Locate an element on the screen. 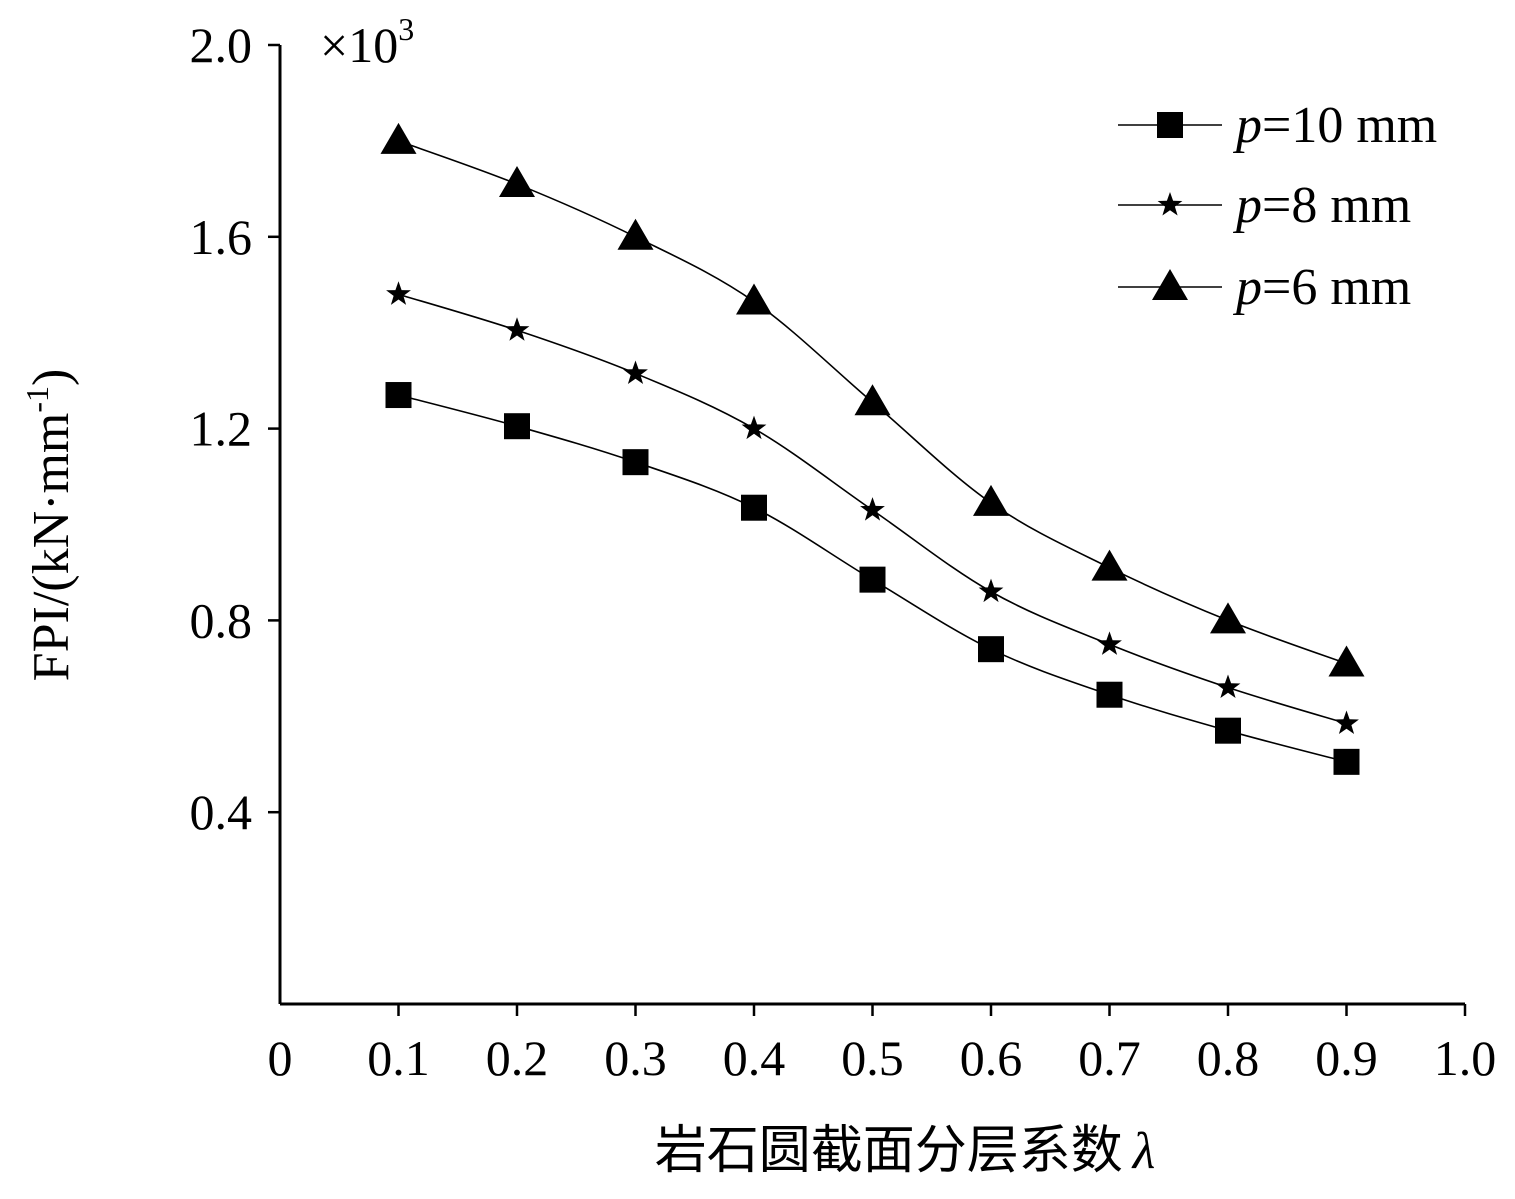  x-ticks: 0 0.1 0.2 0.3 0.4 0.5 0.6 0.7 0.8 0.9 1.0 is located at coordinates (882, 1045).